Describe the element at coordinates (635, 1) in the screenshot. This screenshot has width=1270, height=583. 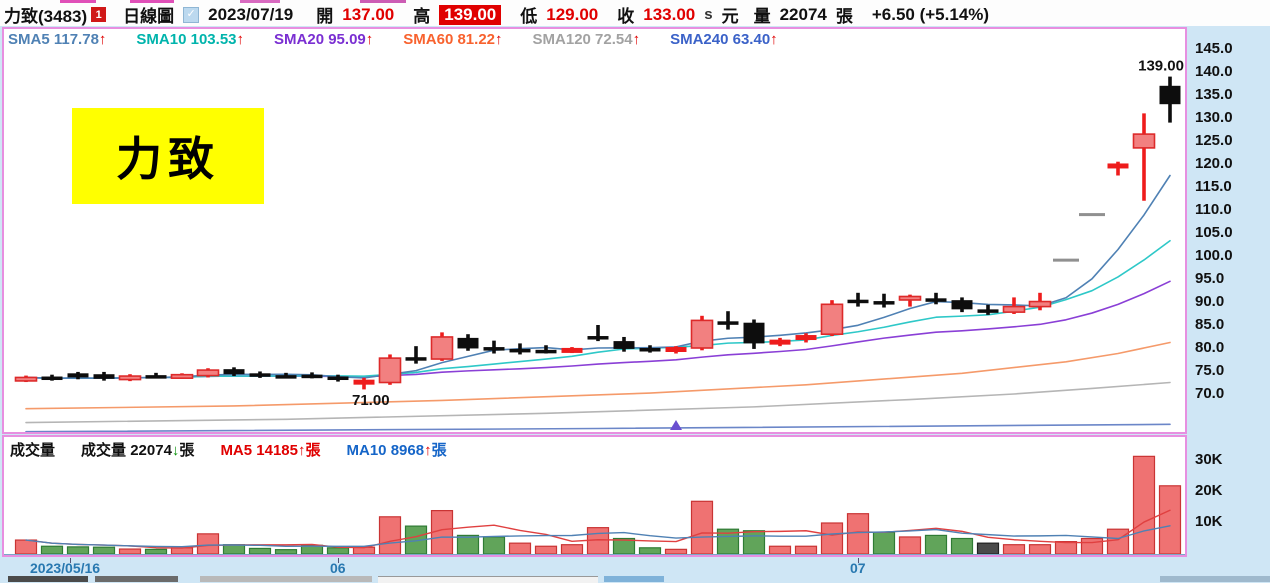
I see `clipped-toolbar-sliver` at that location.